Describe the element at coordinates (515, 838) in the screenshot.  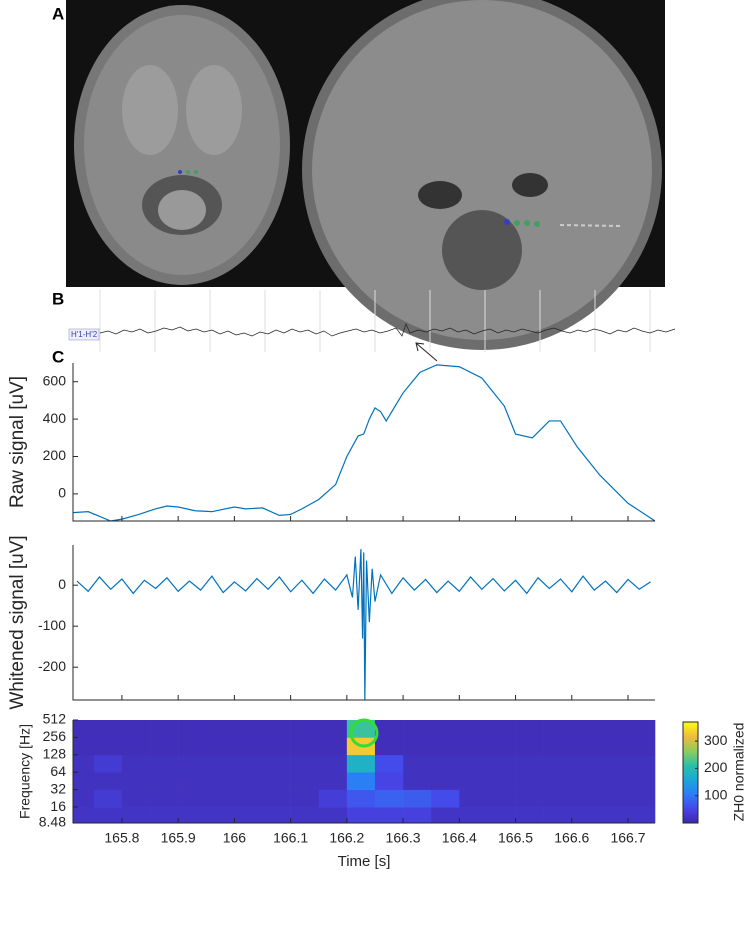
I see `x-tick-label: 166.5` at that location.